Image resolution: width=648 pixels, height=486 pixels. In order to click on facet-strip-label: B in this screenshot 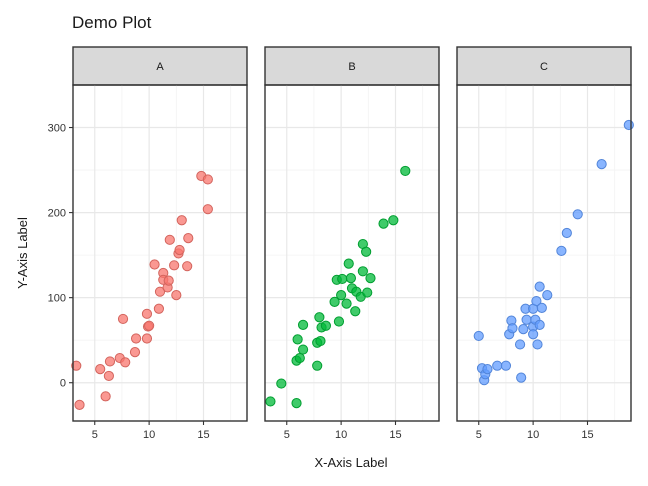, I will do `click(351, 67)`.